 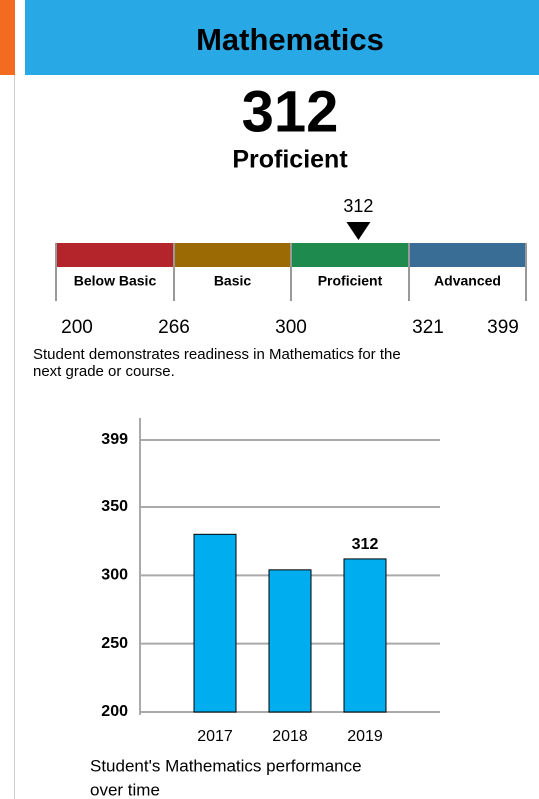 What do you see at coordinates (233, 281) in the screenshot?
I see `band-label: Basic` at bounding box center [233, 281].